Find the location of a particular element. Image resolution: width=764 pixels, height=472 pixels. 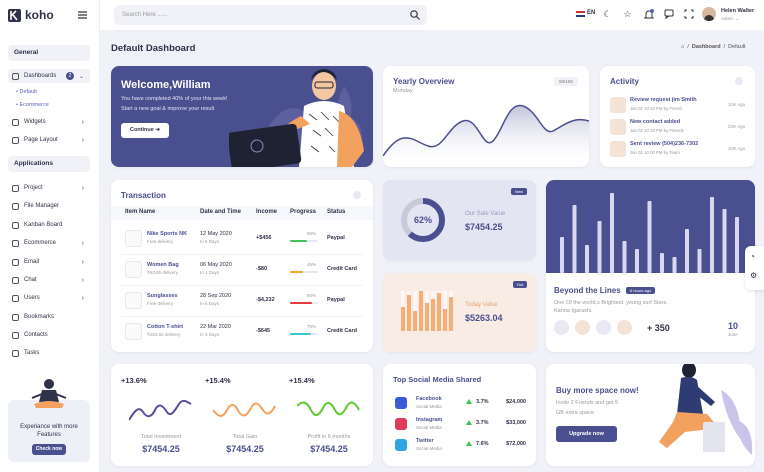

social-percent: 7.6% is located at coordinates (482, 444).